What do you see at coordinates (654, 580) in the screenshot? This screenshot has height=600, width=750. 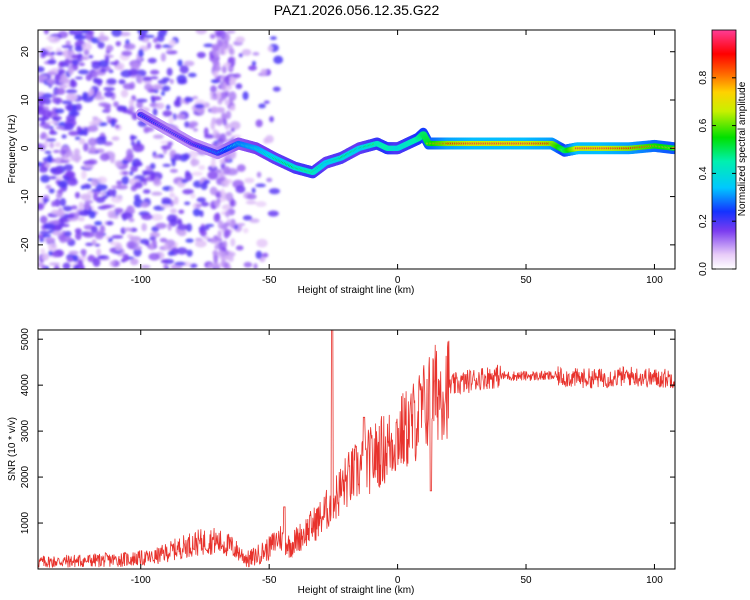 I see `snr-xtick-label: 100` at bounding box center [654, 580].